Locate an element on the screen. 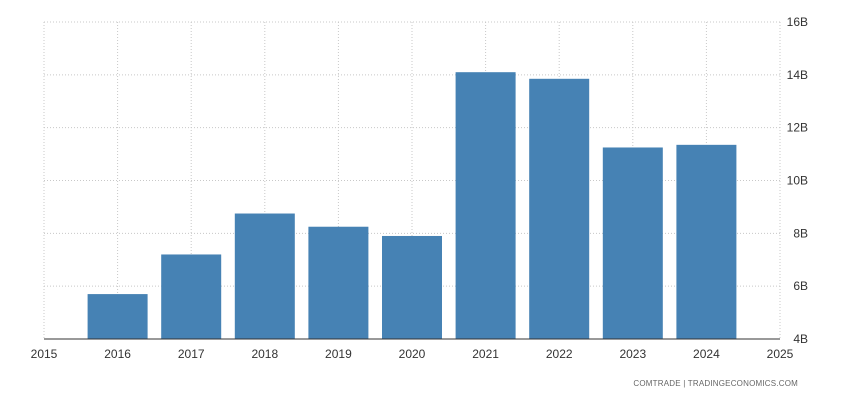 This screenshot has width=850, height=400. y-tick-label: 4B is located at coordinates (800, 339).